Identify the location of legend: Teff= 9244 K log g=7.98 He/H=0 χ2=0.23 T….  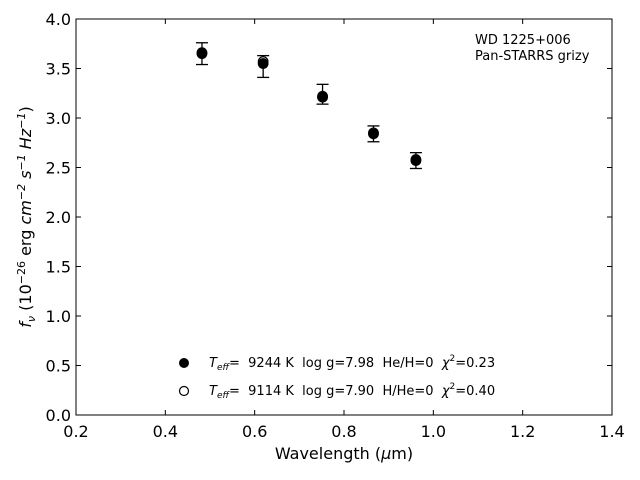
(336, 377).